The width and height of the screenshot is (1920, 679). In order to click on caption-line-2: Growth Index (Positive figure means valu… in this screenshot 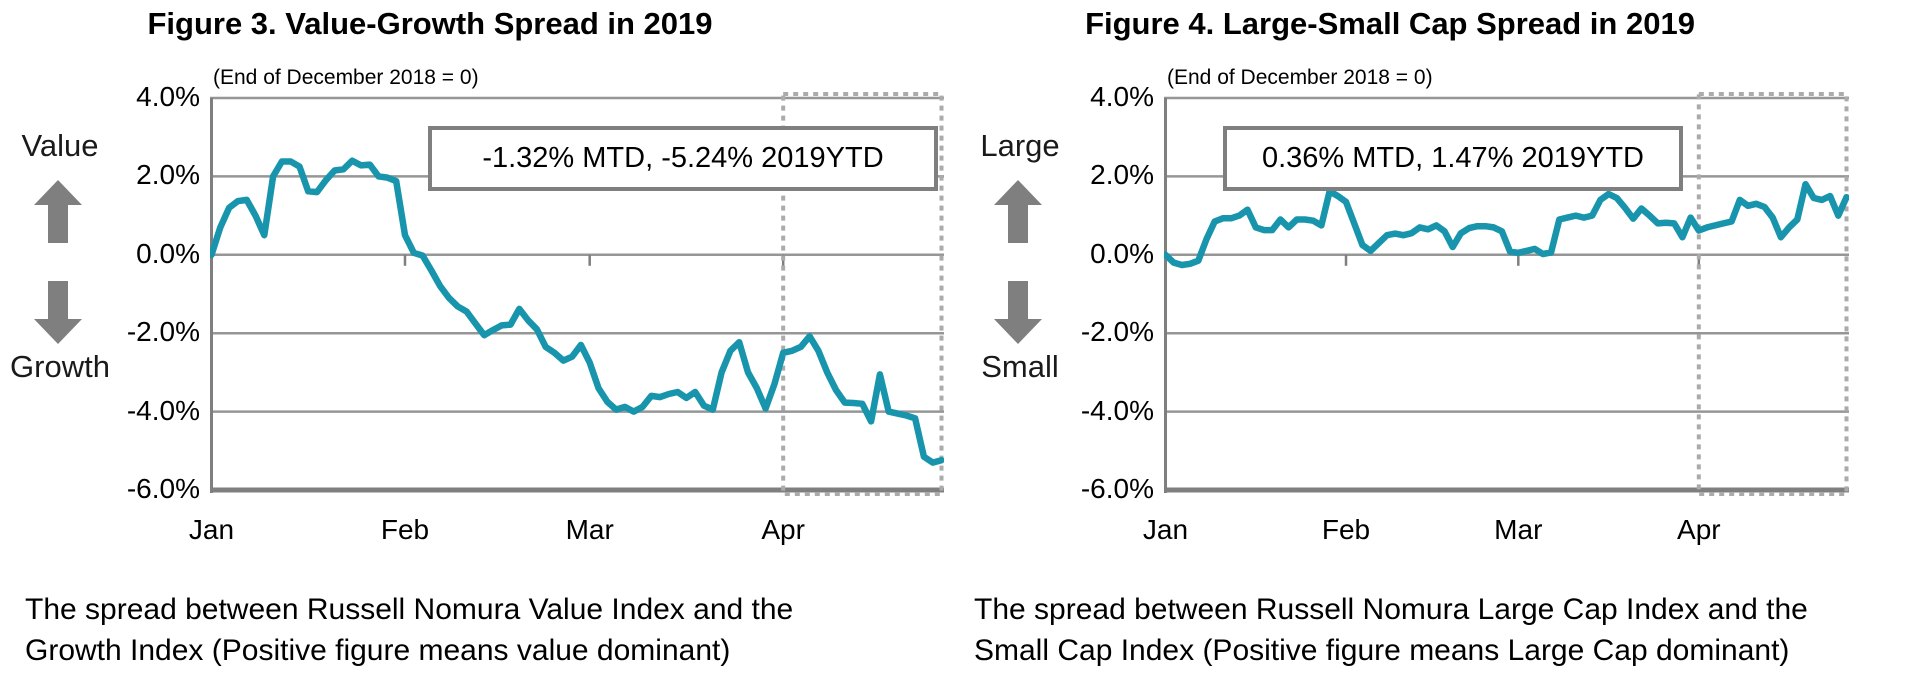, I will do `click(378, 650)`.